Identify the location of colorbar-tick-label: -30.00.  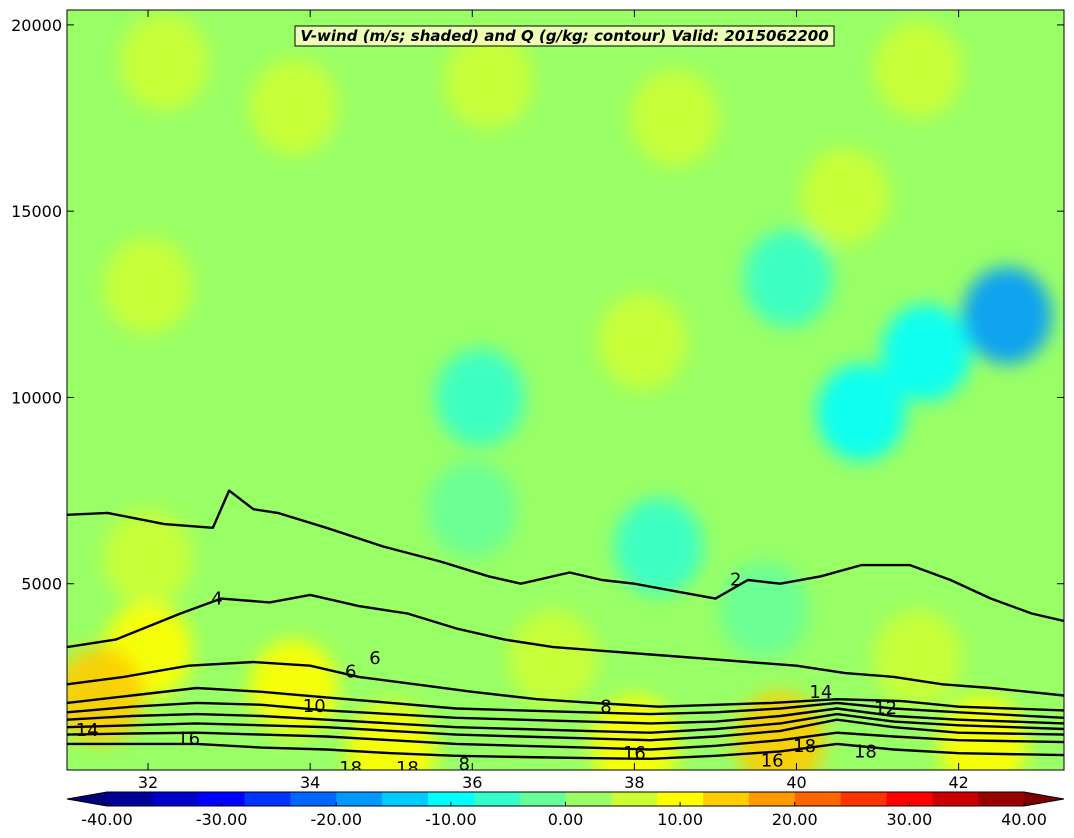
(222, 819).